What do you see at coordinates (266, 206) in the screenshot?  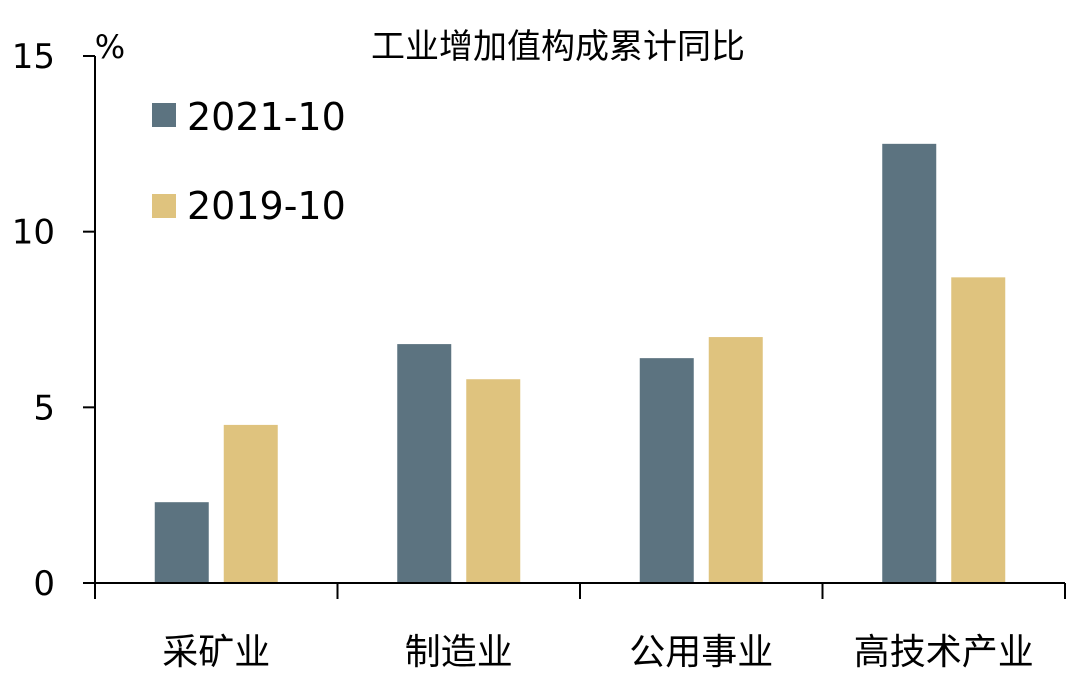 I see `legend-label-2019-10: 2019-10` at bounding box center [266, 206].